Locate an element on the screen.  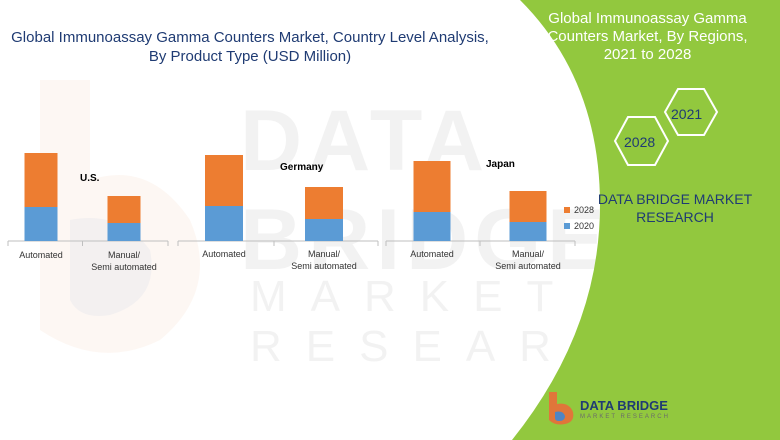
legend-swatch-2028 is located at coordinates (567, 210).